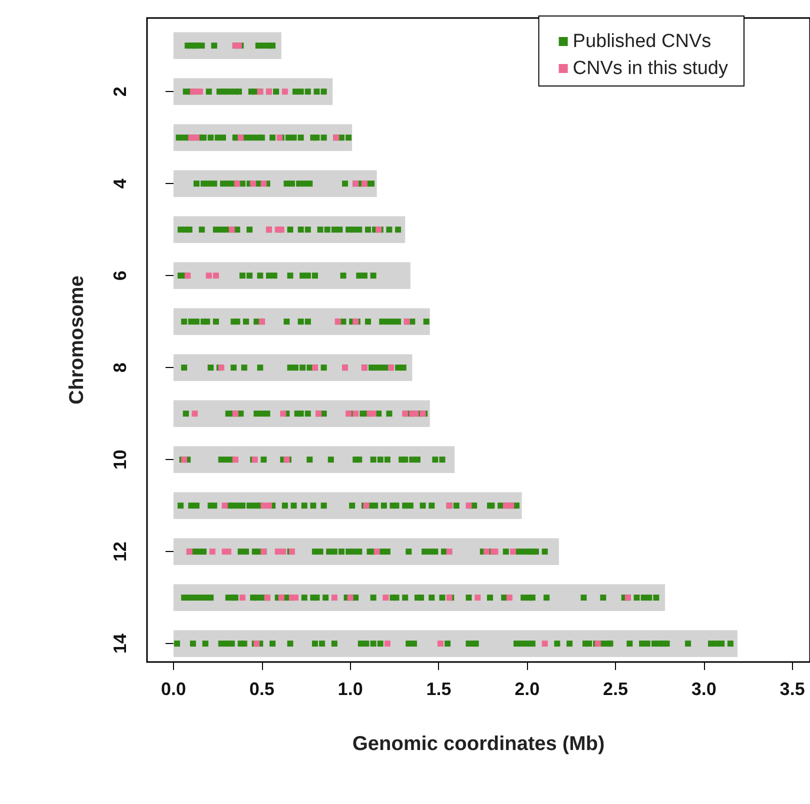  What do you see at coordinates (439, 689) in the screenshot?
I see `x-tick-label: 1.5` at bounding box center [439, 689].